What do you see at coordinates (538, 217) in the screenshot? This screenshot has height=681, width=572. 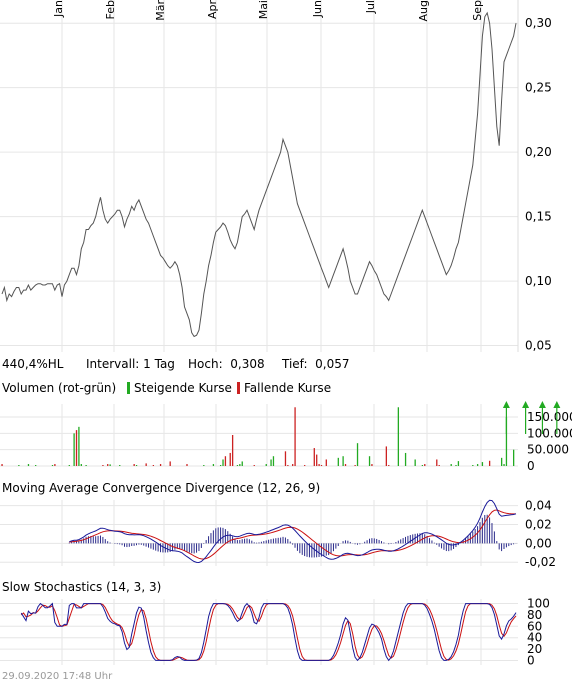 I see `price-tick-label: 0,15` at bounding box center [538, 217].